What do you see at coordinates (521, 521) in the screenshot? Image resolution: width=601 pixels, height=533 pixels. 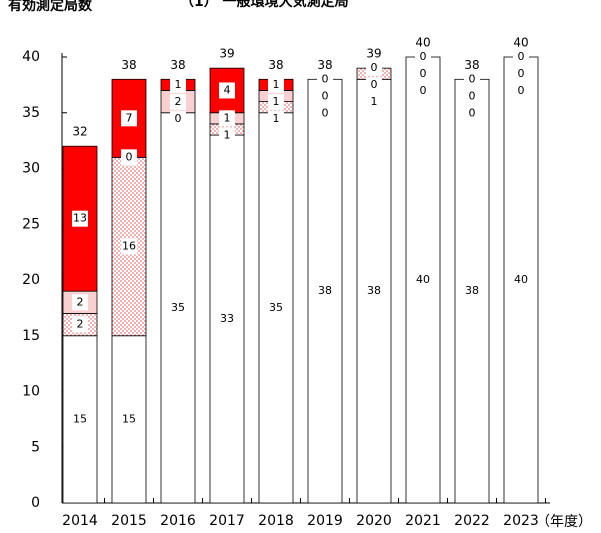 I see `x-tick-label: 2023` at bounding box center [521, 521].